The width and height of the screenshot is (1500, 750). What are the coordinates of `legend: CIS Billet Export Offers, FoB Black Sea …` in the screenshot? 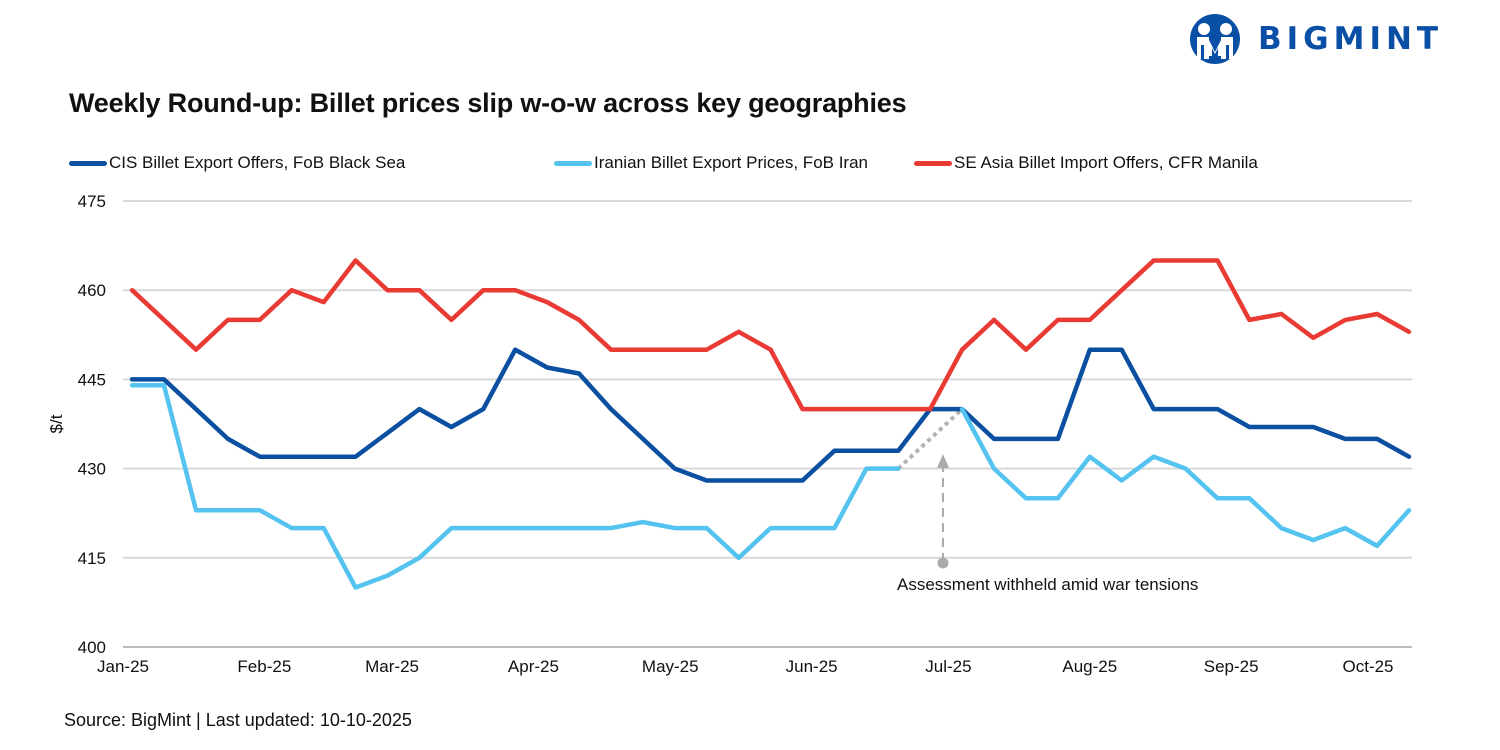 It's located at (663, 163).